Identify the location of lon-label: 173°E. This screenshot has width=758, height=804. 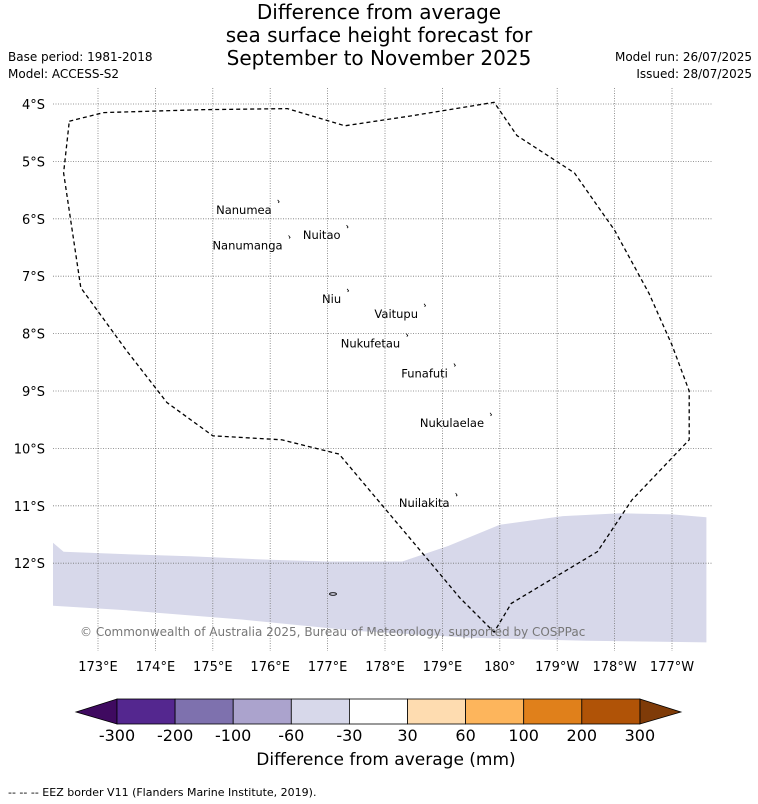
(98, 667).